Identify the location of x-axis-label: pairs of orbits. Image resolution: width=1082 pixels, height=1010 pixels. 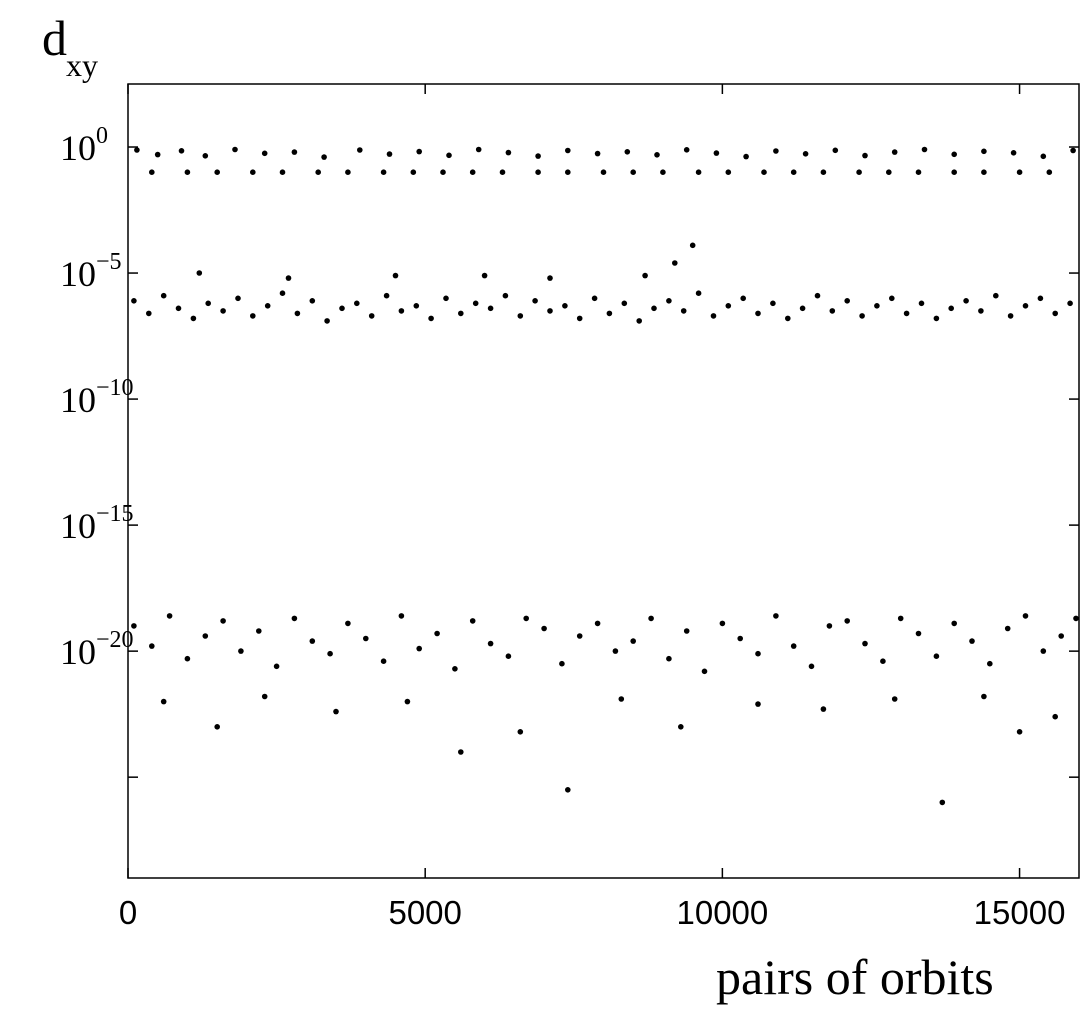
(855, 977).